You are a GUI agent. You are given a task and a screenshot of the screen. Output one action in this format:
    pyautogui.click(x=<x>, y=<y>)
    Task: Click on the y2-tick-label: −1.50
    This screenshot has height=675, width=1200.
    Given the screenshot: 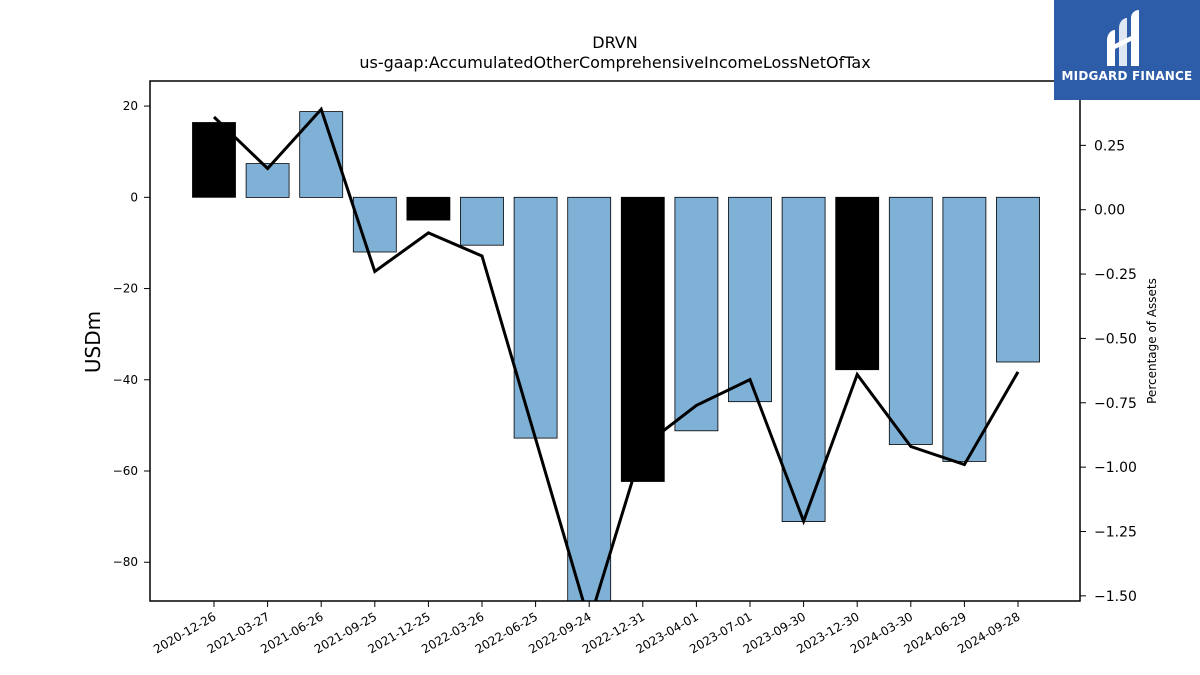 What is the action you would take?
    pyautogui.click(x=1115, y=597)
    